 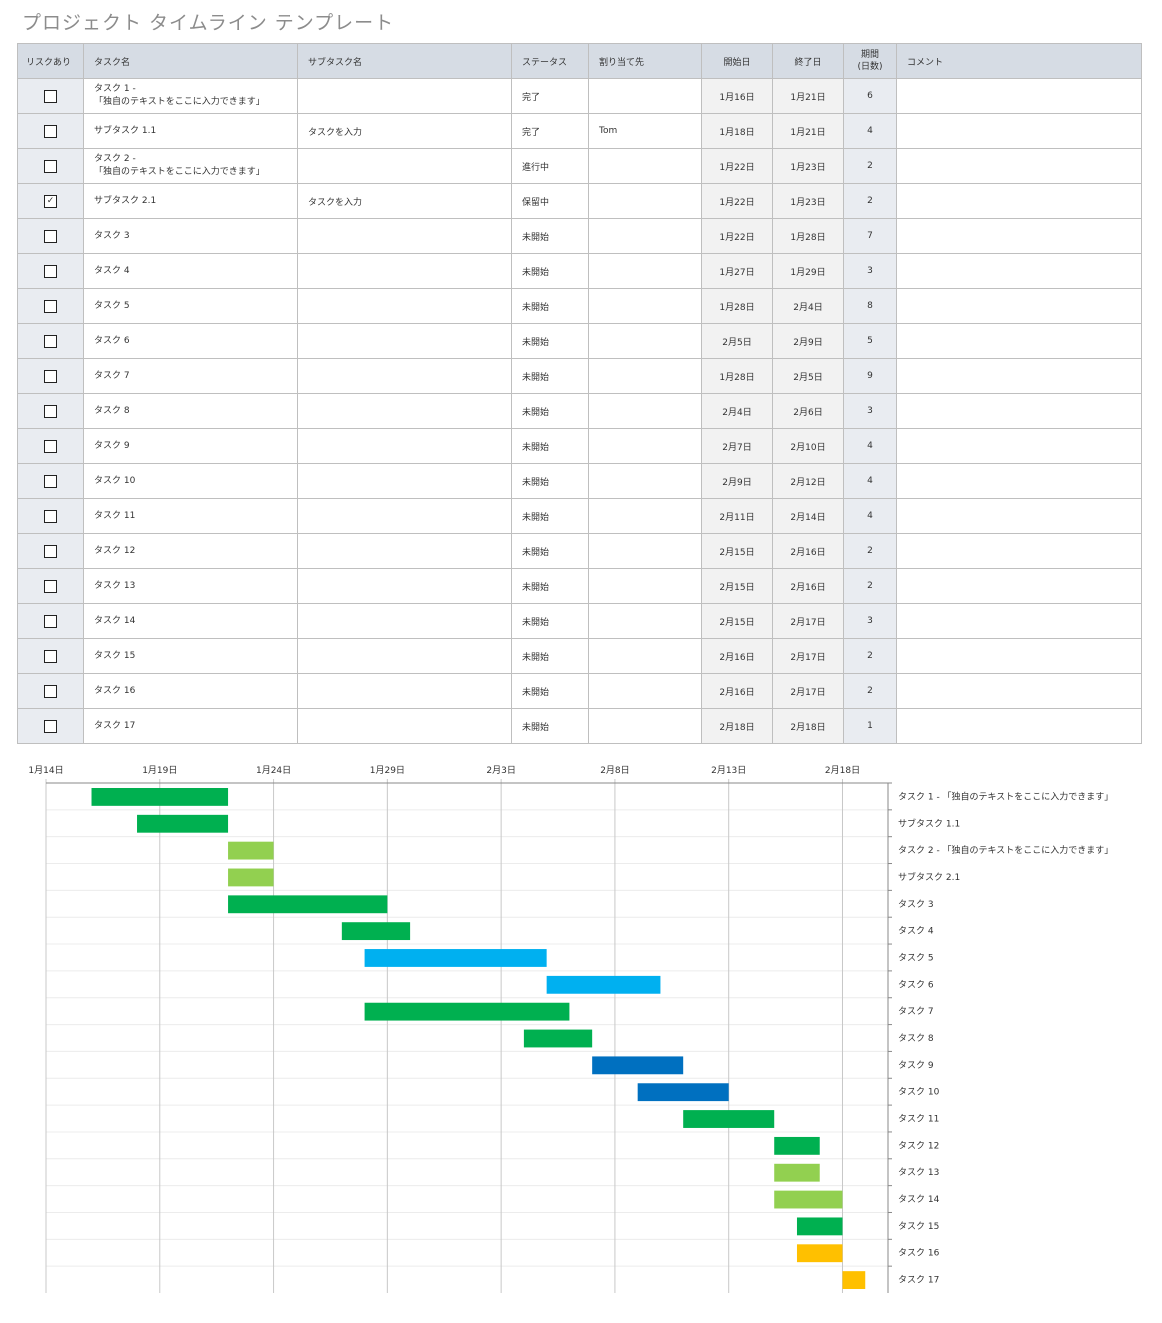 What do you see at coordinates (737, 131) in the screenshot?
I see `start-date-cell: 1月18日` at bounding box center [737, 131].